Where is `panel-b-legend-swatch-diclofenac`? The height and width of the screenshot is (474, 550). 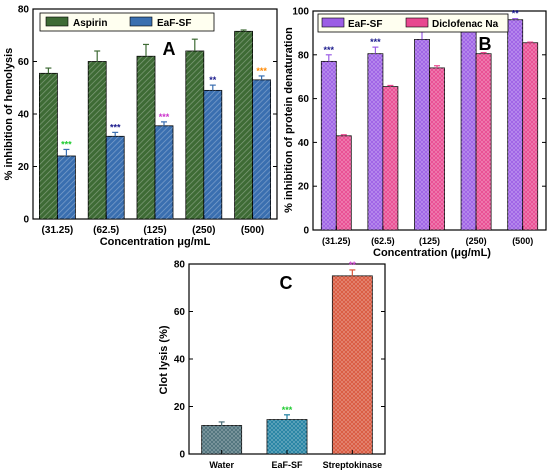 panel-b-legend-swatch-diclofenac is located at coordinates (417, 22).